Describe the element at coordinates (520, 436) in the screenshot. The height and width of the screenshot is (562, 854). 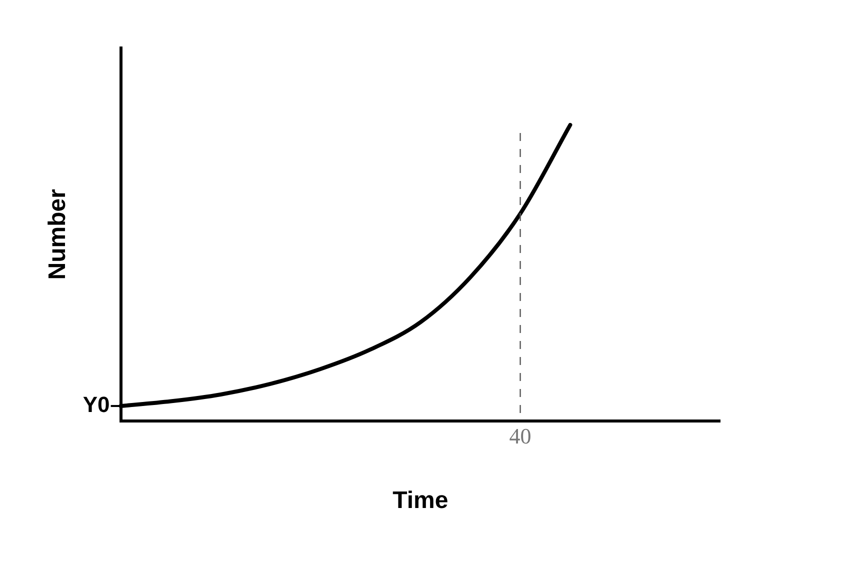
I see `text: 40` at that location.